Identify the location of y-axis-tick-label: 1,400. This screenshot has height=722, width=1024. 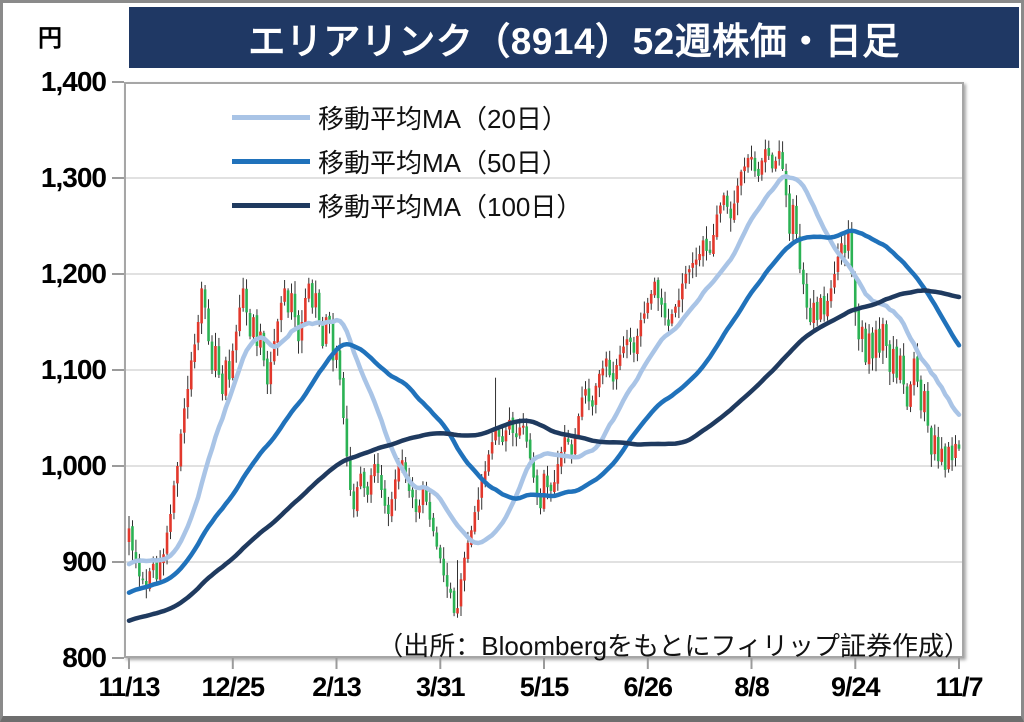
(73, 81).